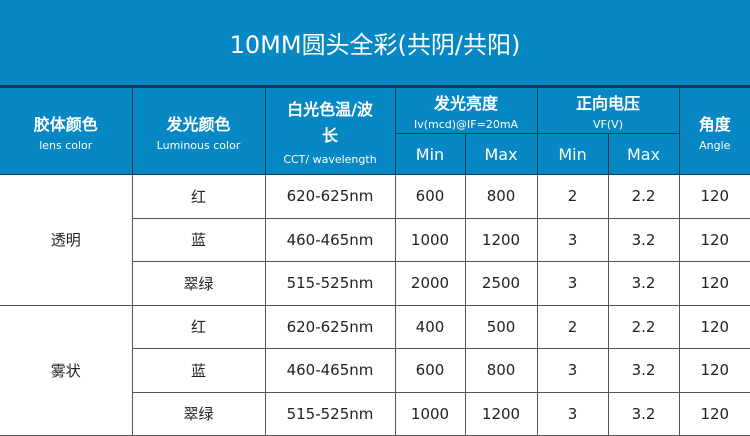 The width and height of the screenshot is (750, 436). Describe the element at coordinates (608, 110) in the screenshot. I see `header-voltage: 正向电压 VF(V)` at that location.